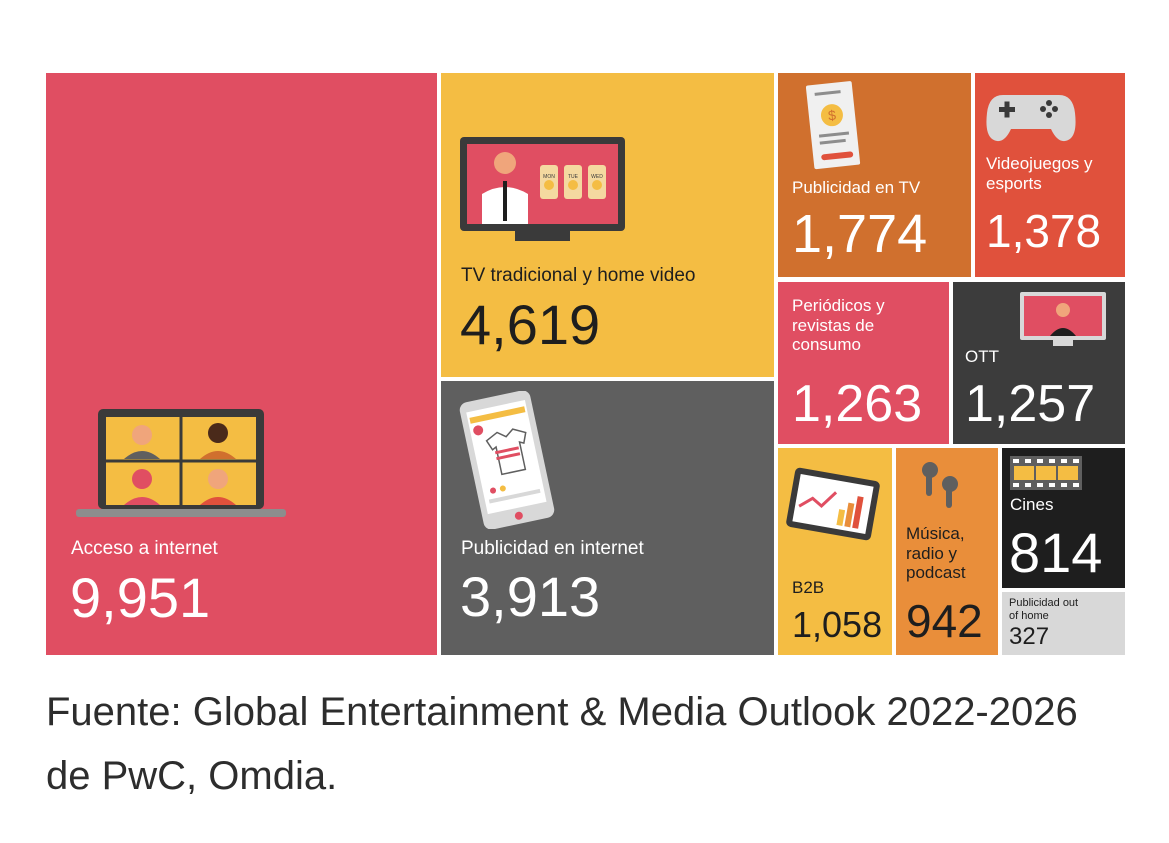 This screenshot has width=1169, height=843. I want to click on weather-day-tue: TUE, so click(573, 177).